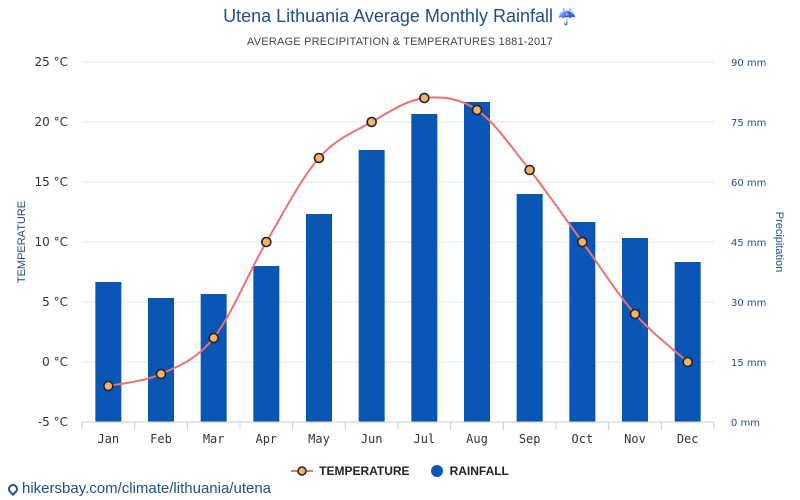  What do you see at coordinates (748, 183) in the screenshot?
I see `y-tick-label-right: 60 mm` at bounding box center [748, 183].